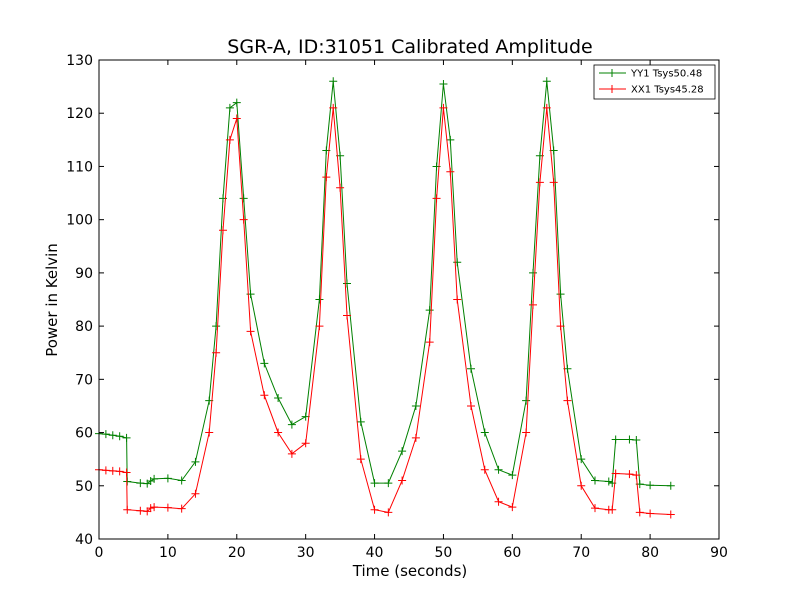  Describe the element at coordinates (237, 553) in the screenshot. I see `x-tick-label: 20` at that location.